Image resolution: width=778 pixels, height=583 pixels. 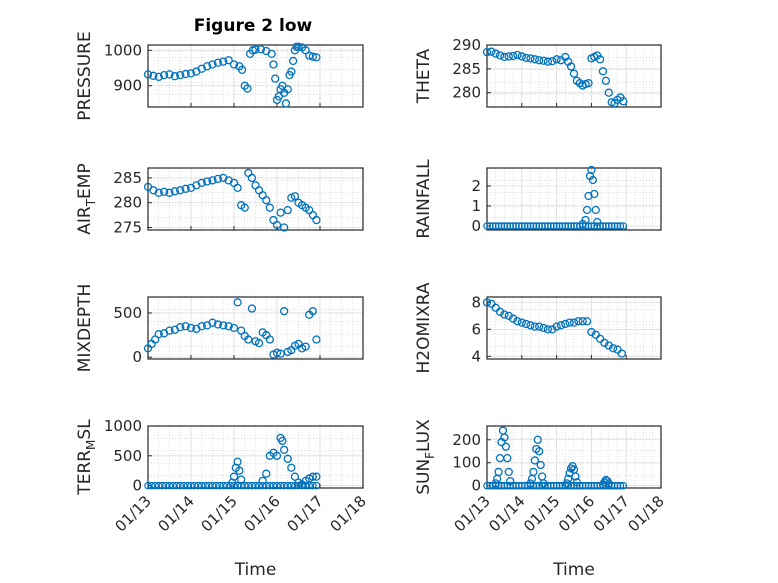 What do you see at coordinates (127, 86) in the screenshot?
I see `y-tick-label: 900` at bounding box center [127, 86].